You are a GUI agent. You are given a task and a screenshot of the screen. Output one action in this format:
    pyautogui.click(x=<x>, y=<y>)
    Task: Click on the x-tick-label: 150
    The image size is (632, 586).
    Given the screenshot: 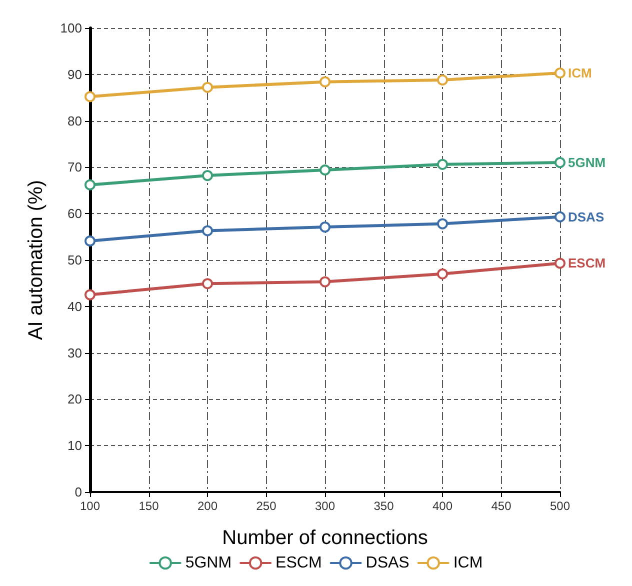 What is the action you would take?
    pyautogui.click(x=149, y=506)
    